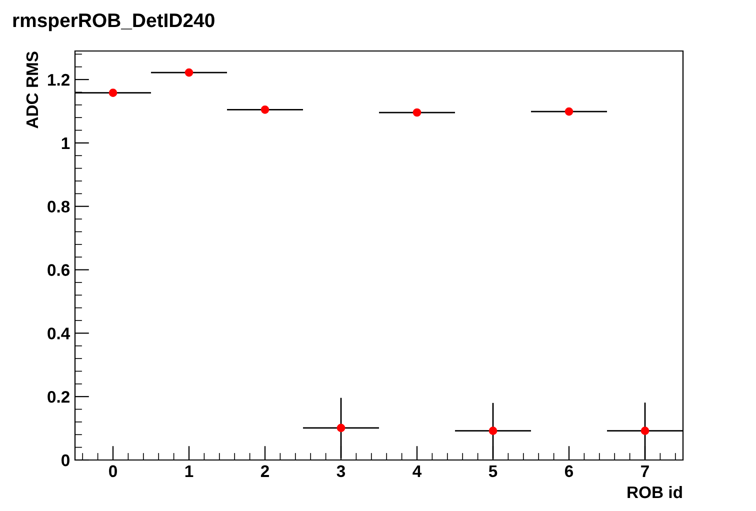  What do you see at coordinates (264, 471) in the screenshot?
I see `x-tick-label: 2` at bounding box center [264, 471].